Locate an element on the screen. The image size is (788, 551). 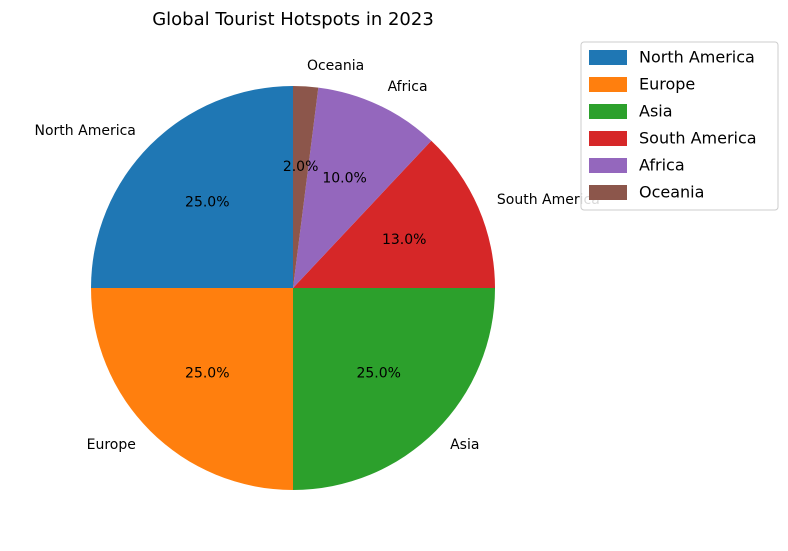
legend-label-europe: Europe is located at coordinates (667, 84).